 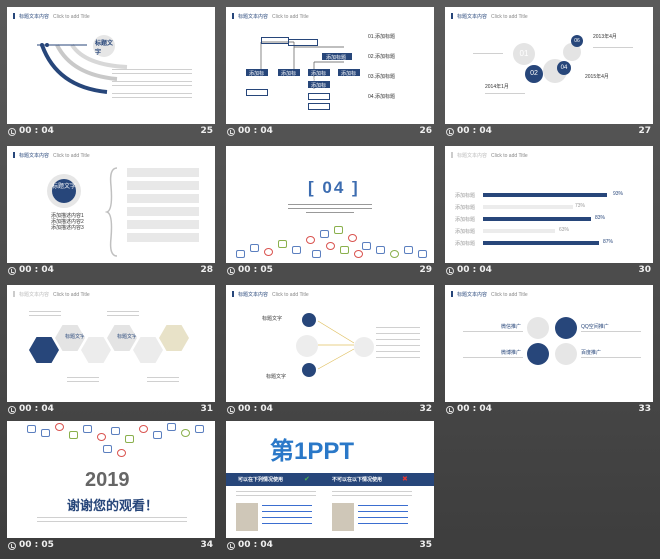 What do you see at coordinates (34, 295) in the screenshot?
I see `header-title: 标题文本内容` at bounding box center [34, 295].